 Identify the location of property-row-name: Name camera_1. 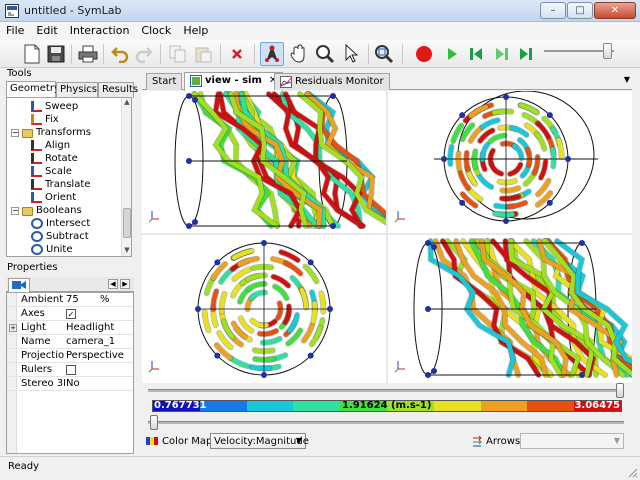
(70, 342).